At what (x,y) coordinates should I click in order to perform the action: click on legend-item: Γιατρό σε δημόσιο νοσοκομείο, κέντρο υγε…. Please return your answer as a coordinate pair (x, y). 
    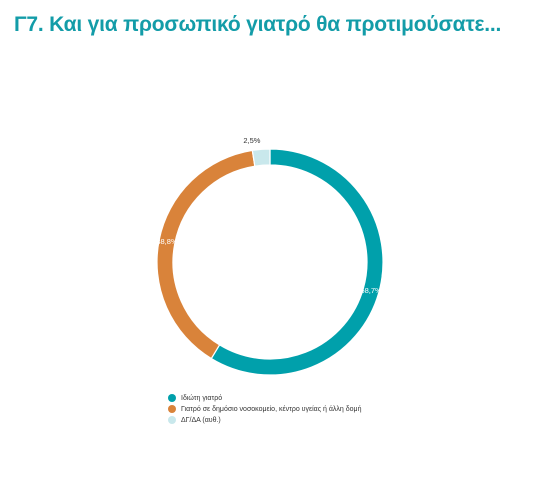
    Looking at the image, I should click on (264, 409).